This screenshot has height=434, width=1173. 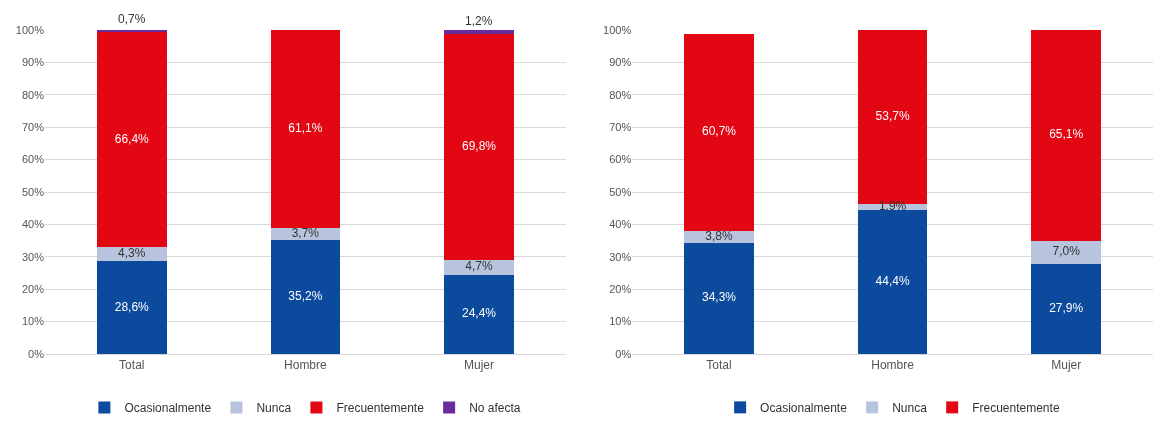 I want to click on legend-label: No afecta, so click(x=495, y=408).